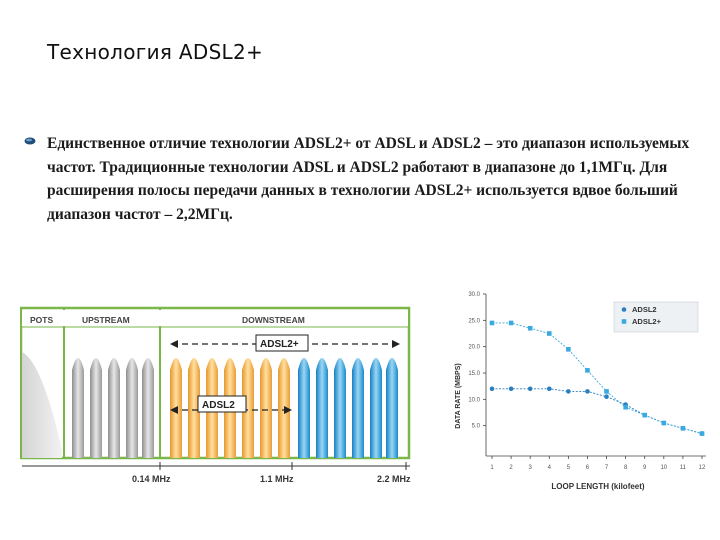  I want to click on pots-band, so click(42, 405).